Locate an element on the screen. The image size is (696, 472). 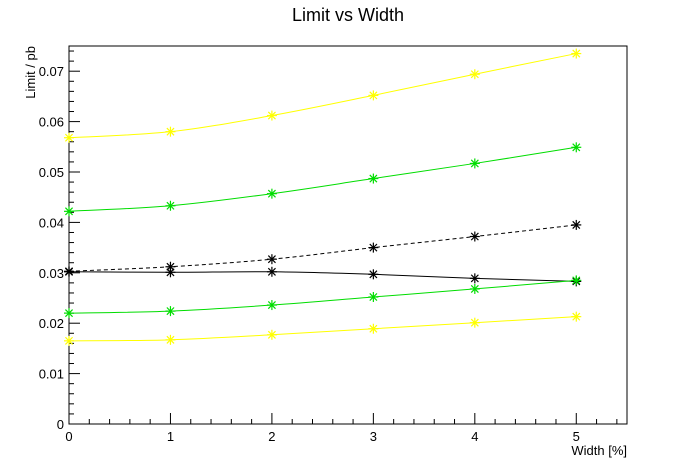
y-tick-label: 0.07 is located at coordinates (51, 71).